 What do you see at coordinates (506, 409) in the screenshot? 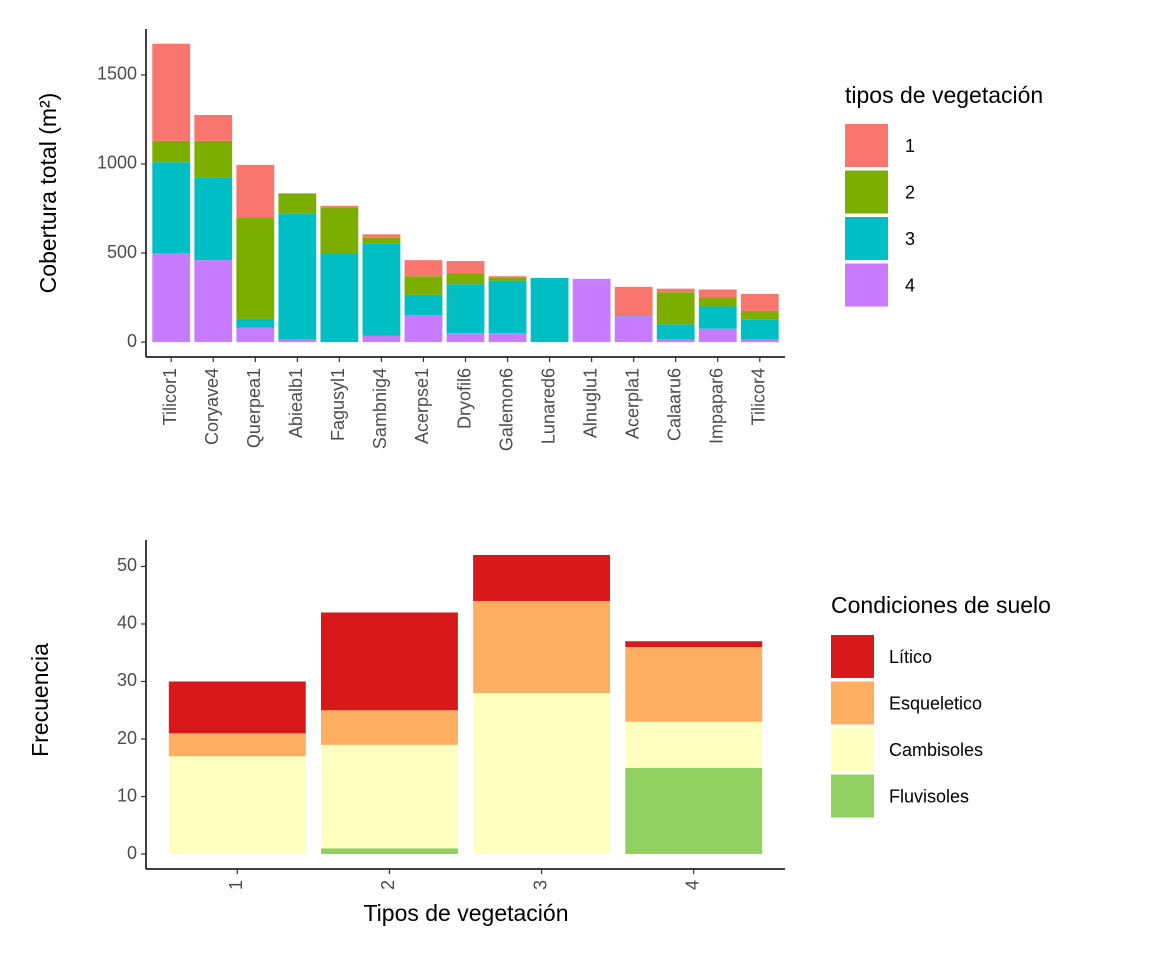
I see `x-tick-label: Galemon6` at bounding box center [506, 409].